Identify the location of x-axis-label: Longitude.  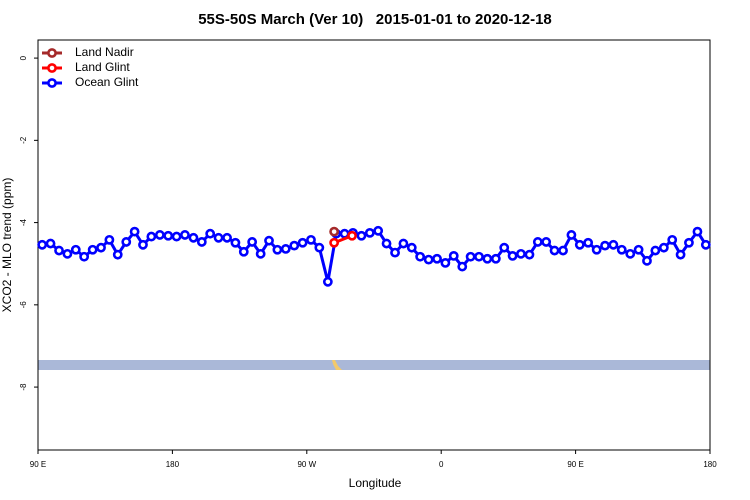
(375, 483).